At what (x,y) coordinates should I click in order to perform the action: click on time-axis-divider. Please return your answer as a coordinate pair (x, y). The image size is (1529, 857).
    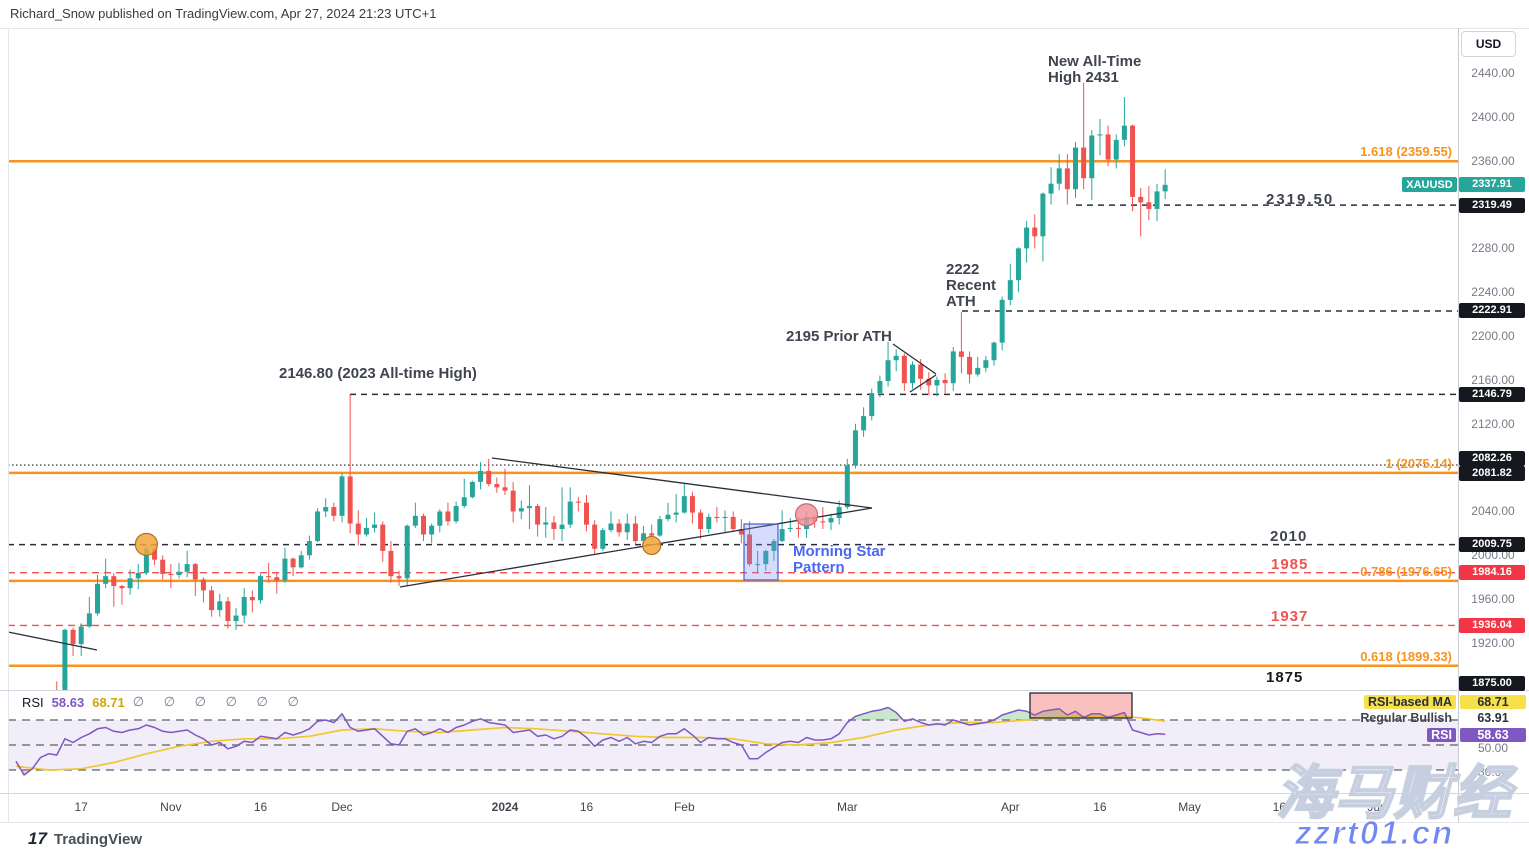
    Looking at the image, I should click on (764, 793).